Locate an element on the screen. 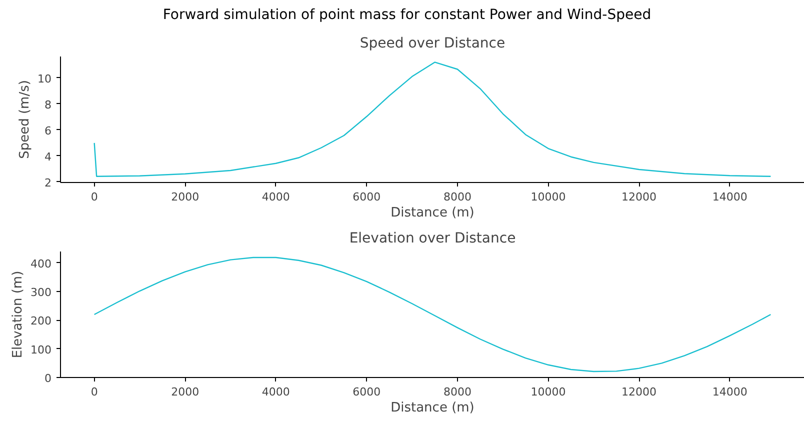  y-tick-label: 2 is located at coordinates (48, 183).